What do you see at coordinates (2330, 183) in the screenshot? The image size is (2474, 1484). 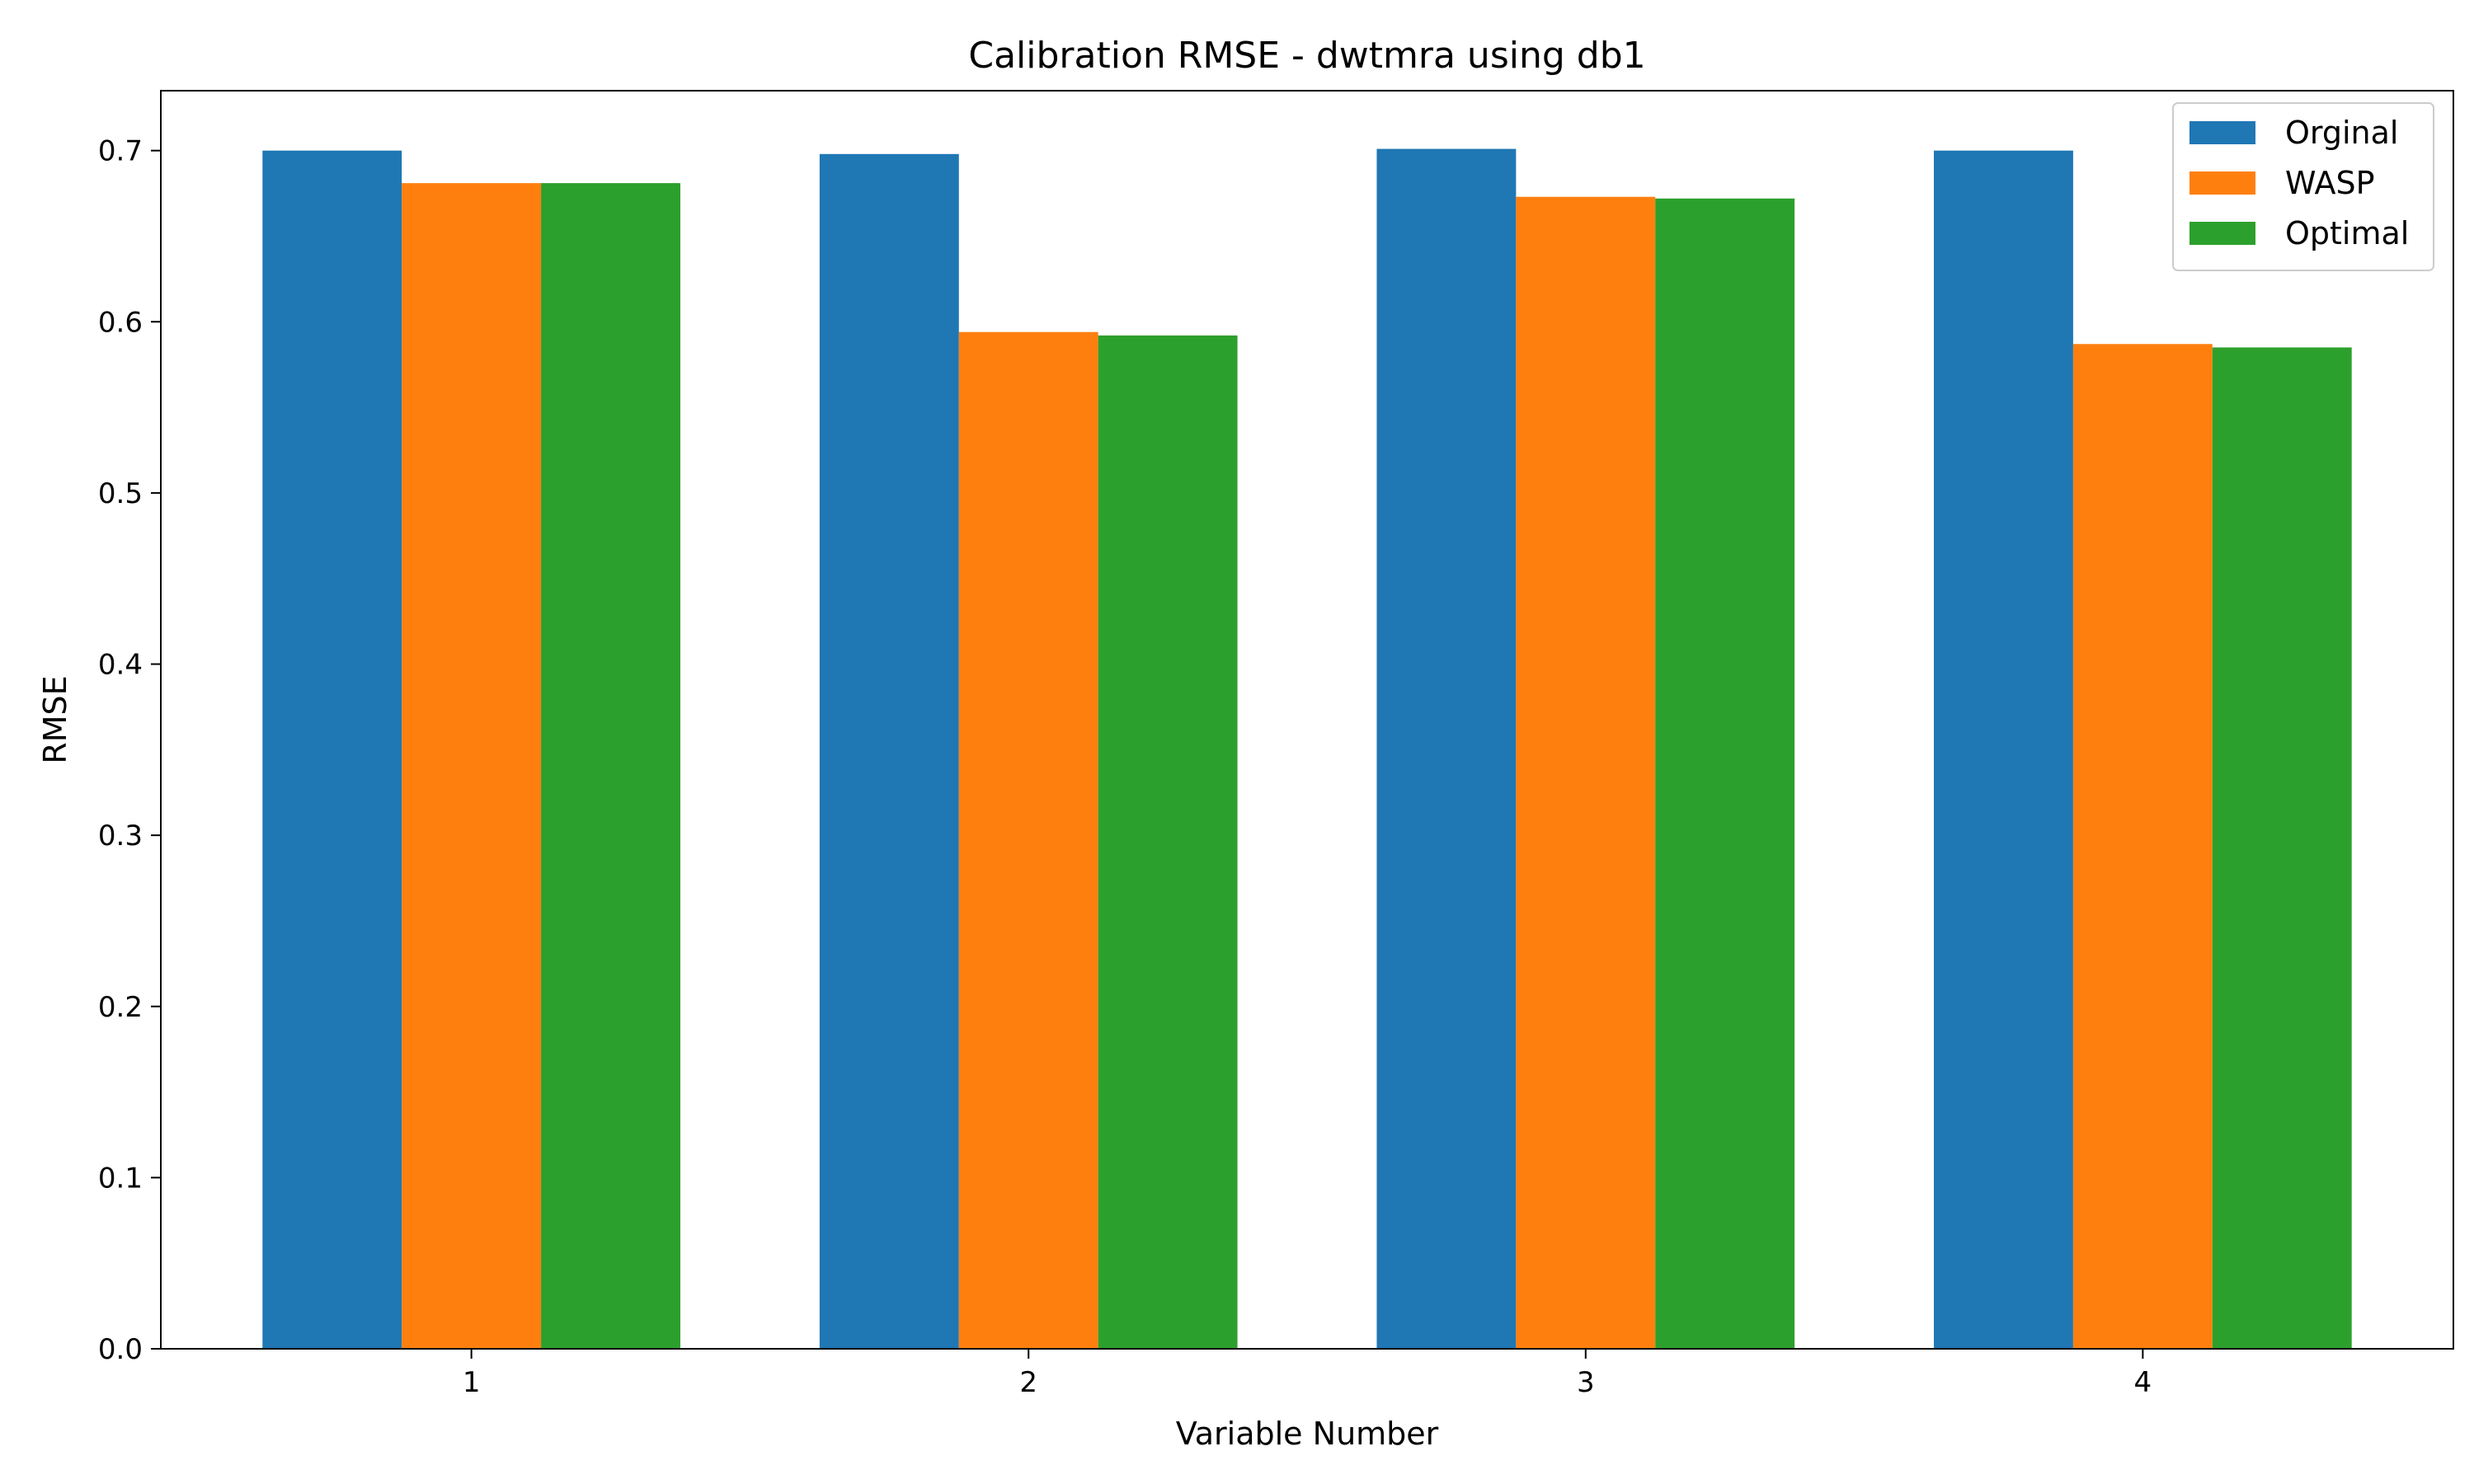 I see `legend-label-wasp: WASP` at bounding box center [2330, 183].